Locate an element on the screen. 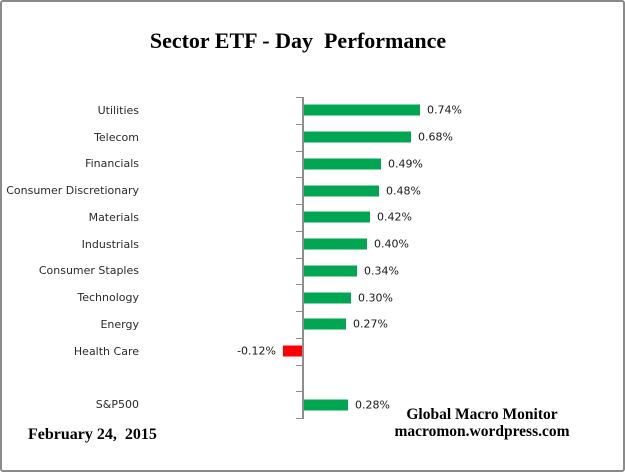 The height and width of the screenshot is (472, 625). chart-row: Consumer Staples 0.34% is located at coordinates (312, 271).